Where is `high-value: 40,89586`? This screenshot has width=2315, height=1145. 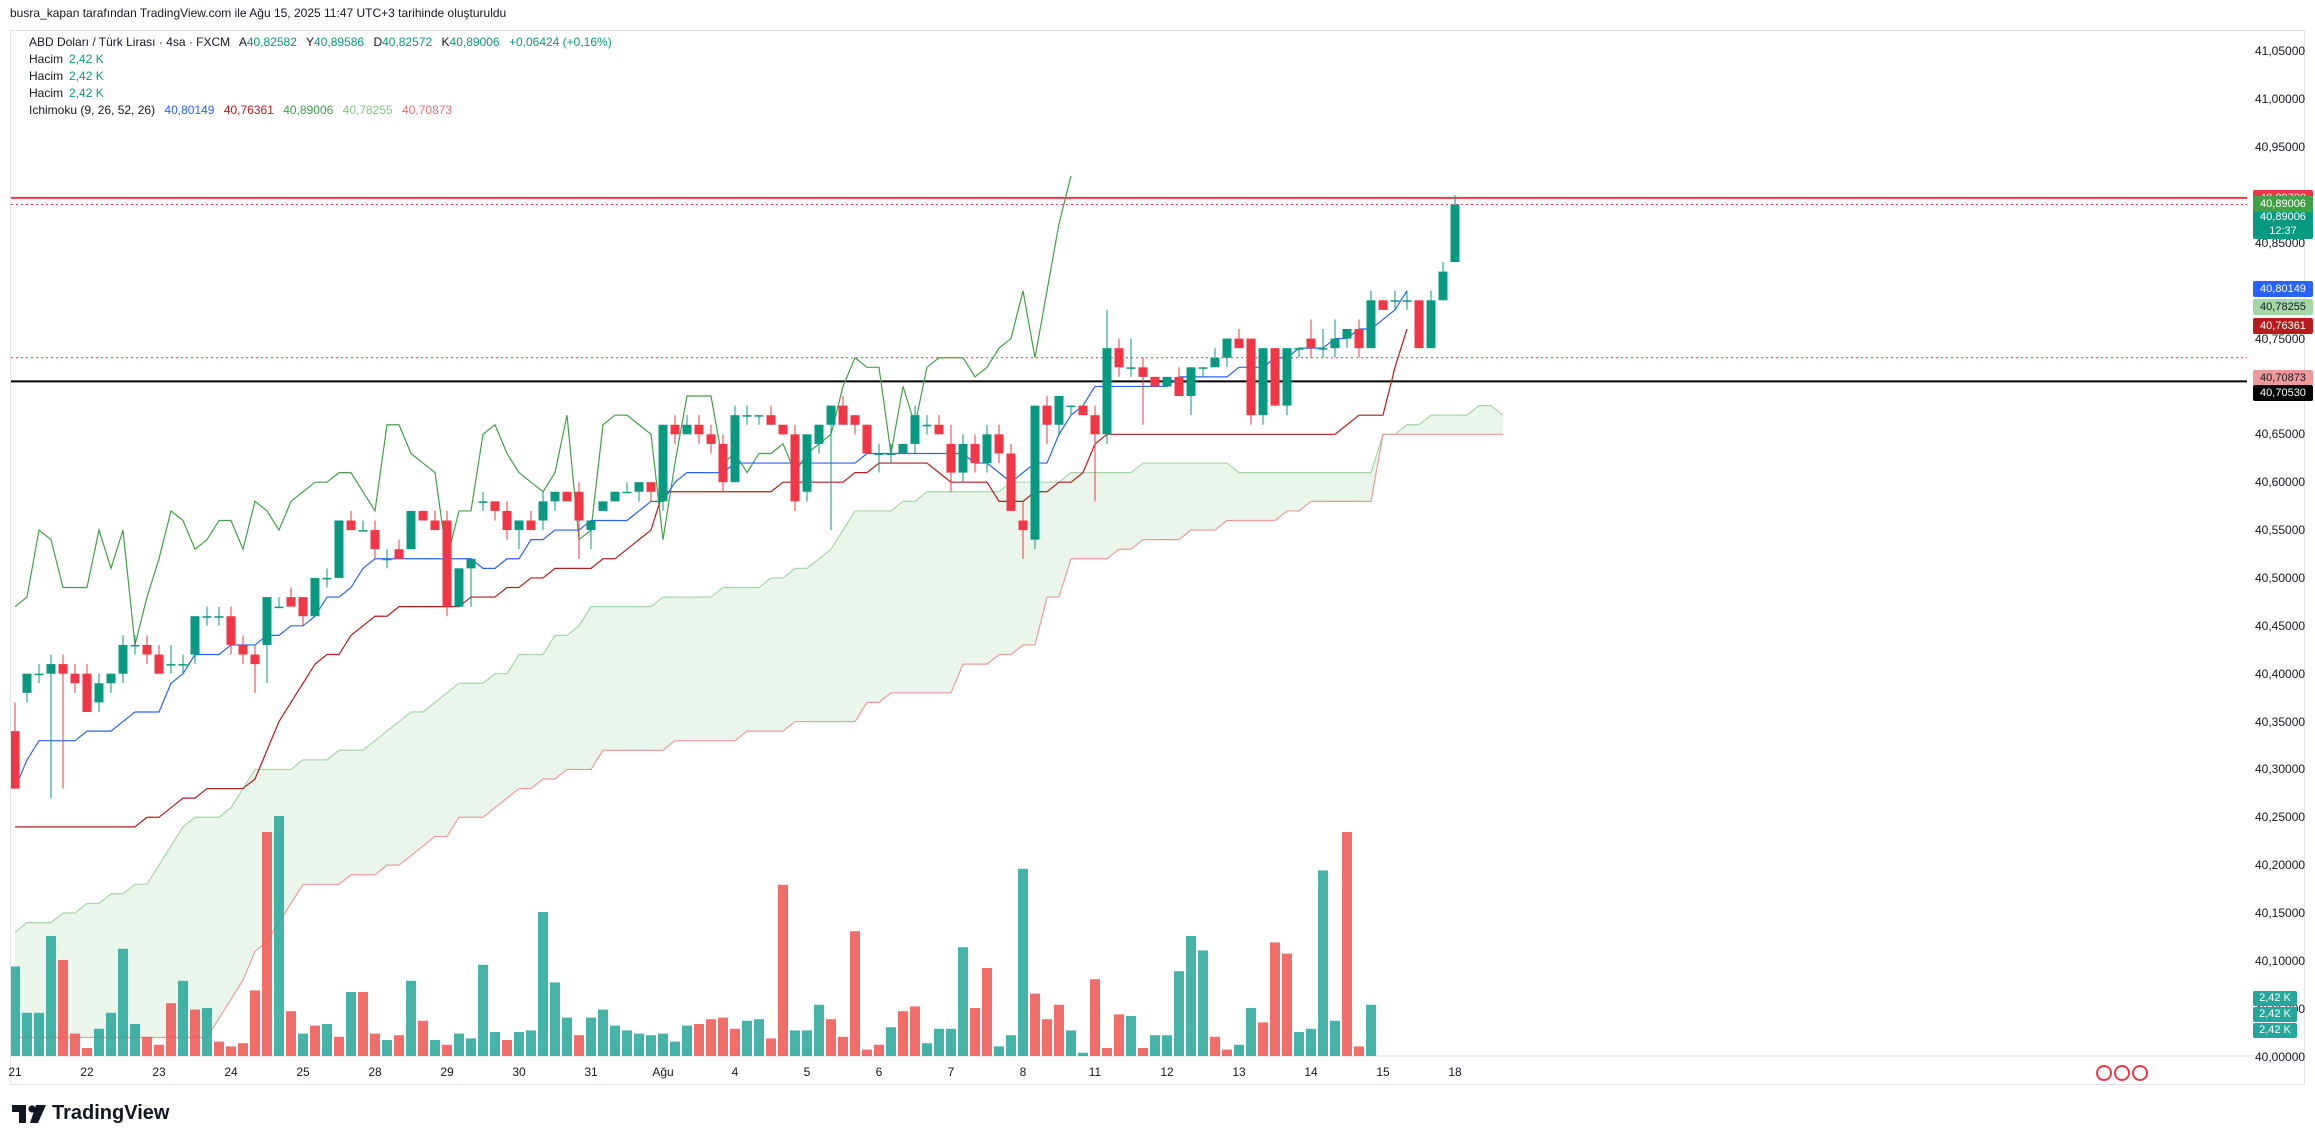 high-value: 40,89586 is located at coordinates (339, 42).